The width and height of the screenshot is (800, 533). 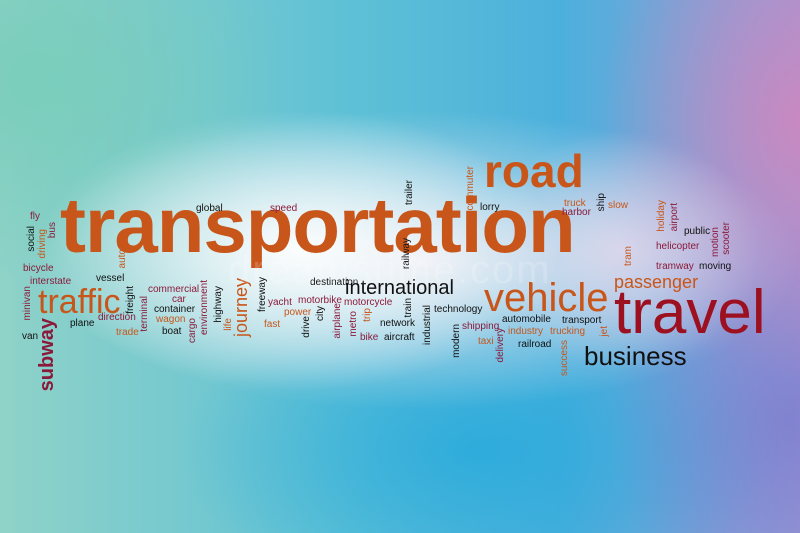 I want to click on word-train: train, so click(x=408, y=308).